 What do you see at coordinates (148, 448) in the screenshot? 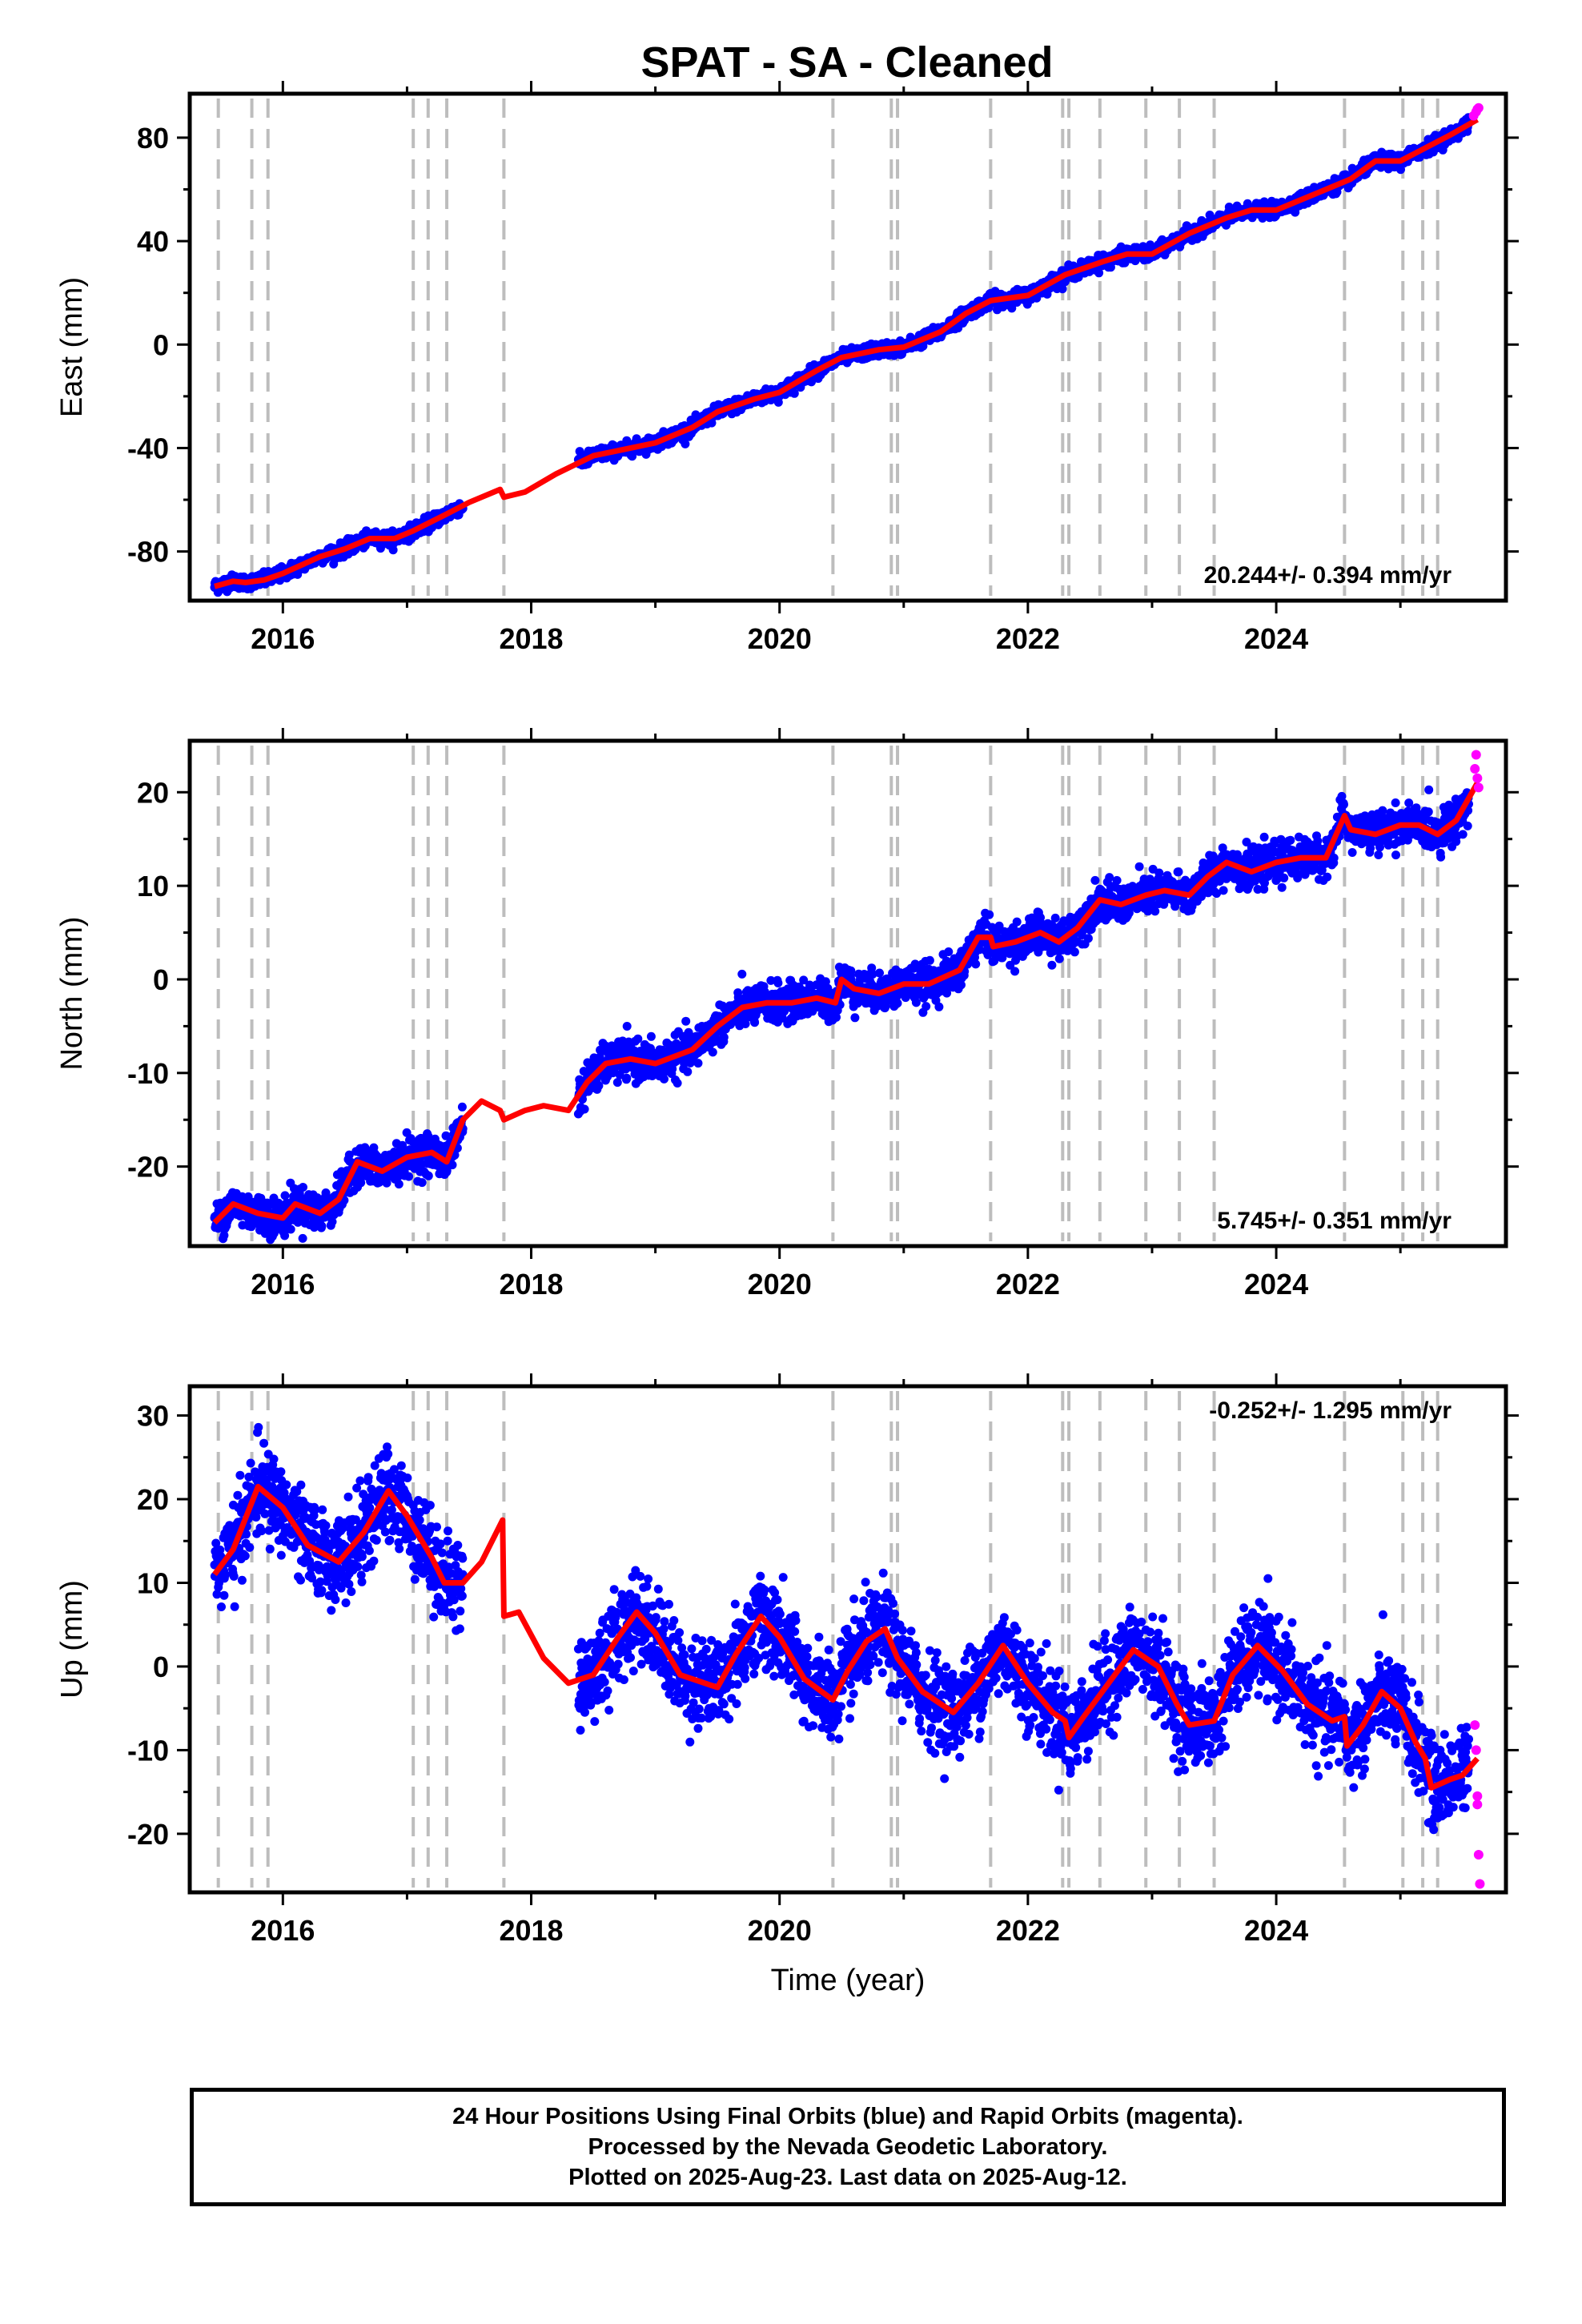
I see `y-tick-label: -40` at bounding box center [148, 448].